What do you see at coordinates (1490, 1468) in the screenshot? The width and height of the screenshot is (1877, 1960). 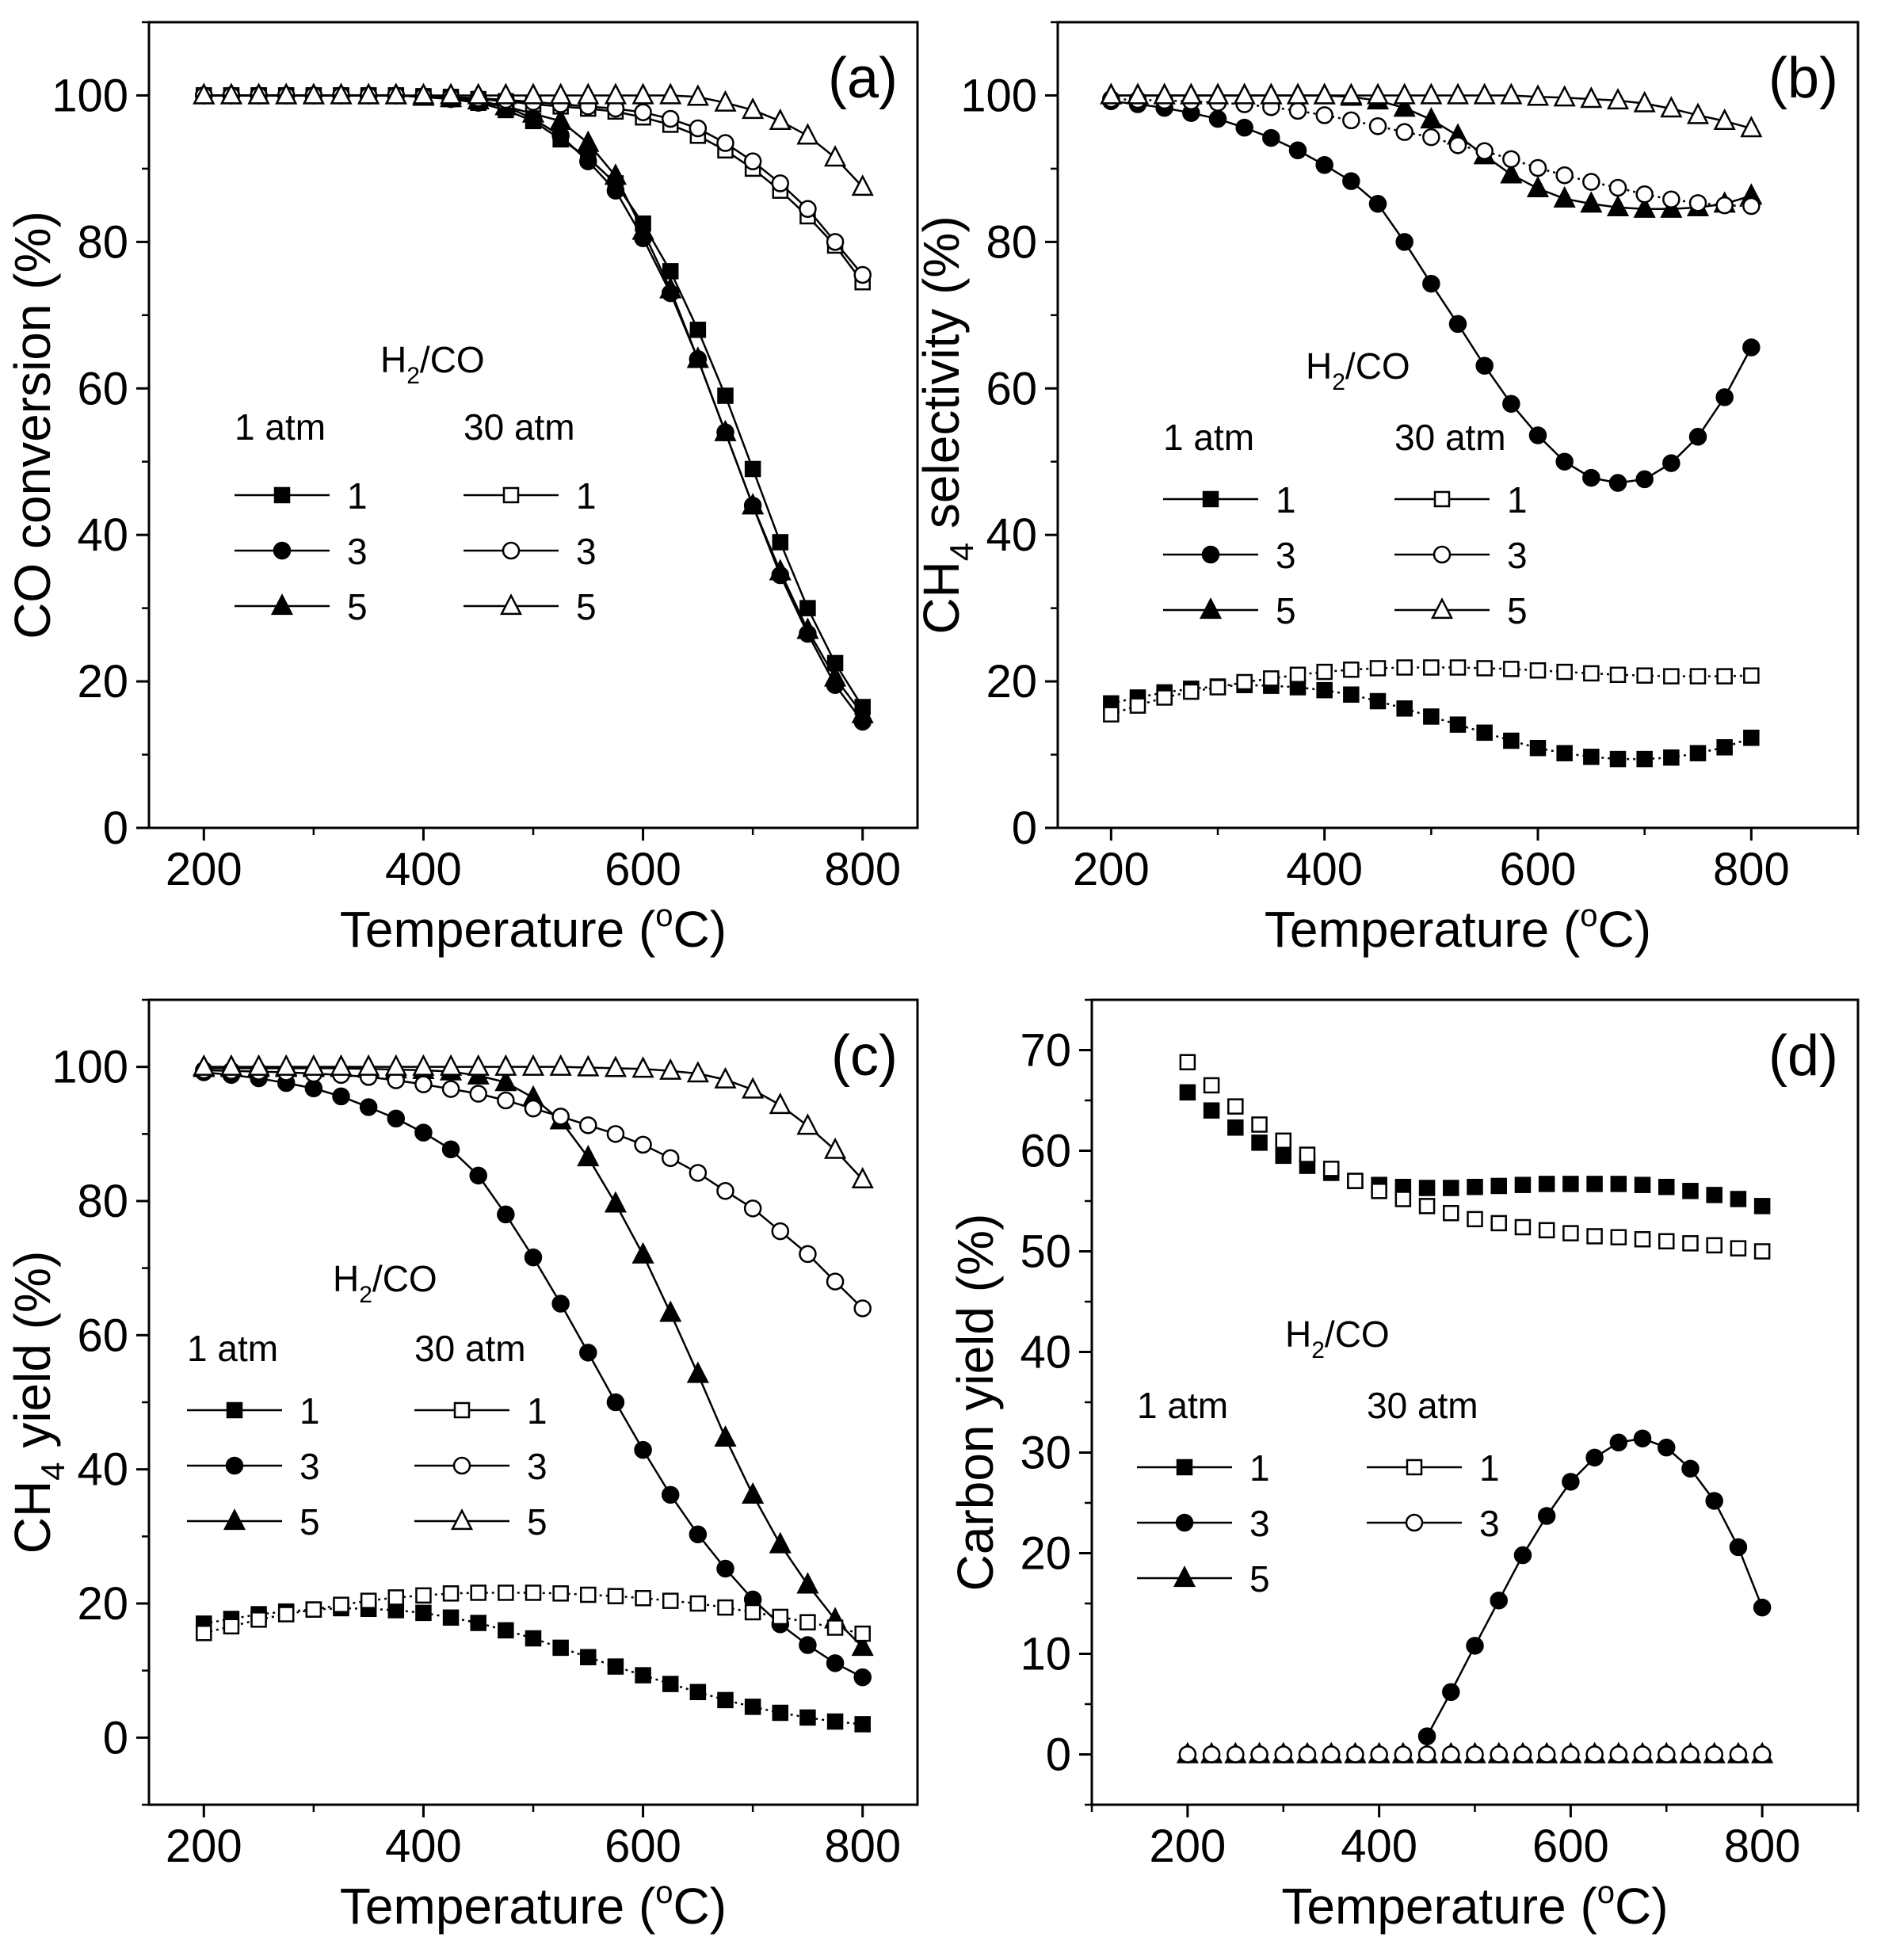 I see `legend-label-30atm-d: 1` at bounding box center [1490, 1468].